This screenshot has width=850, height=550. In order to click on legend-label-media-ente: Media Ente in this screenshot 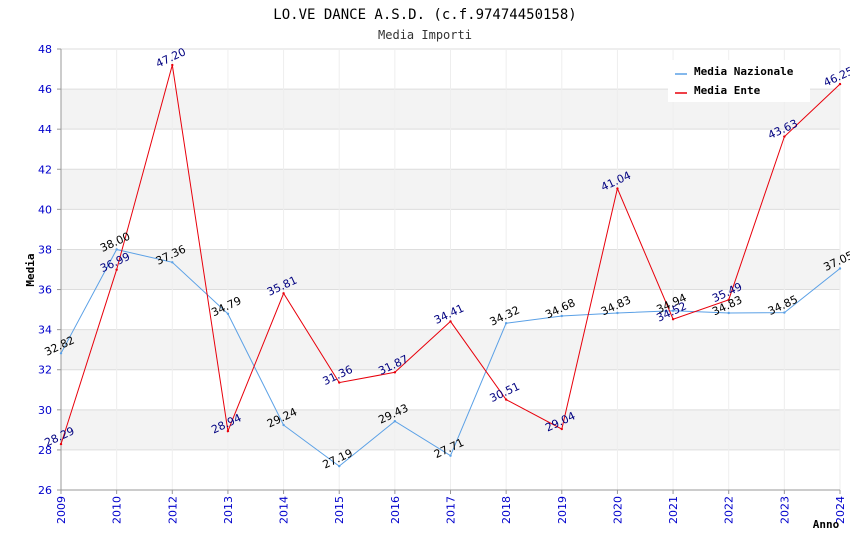, I will do `click(727, 90)`.